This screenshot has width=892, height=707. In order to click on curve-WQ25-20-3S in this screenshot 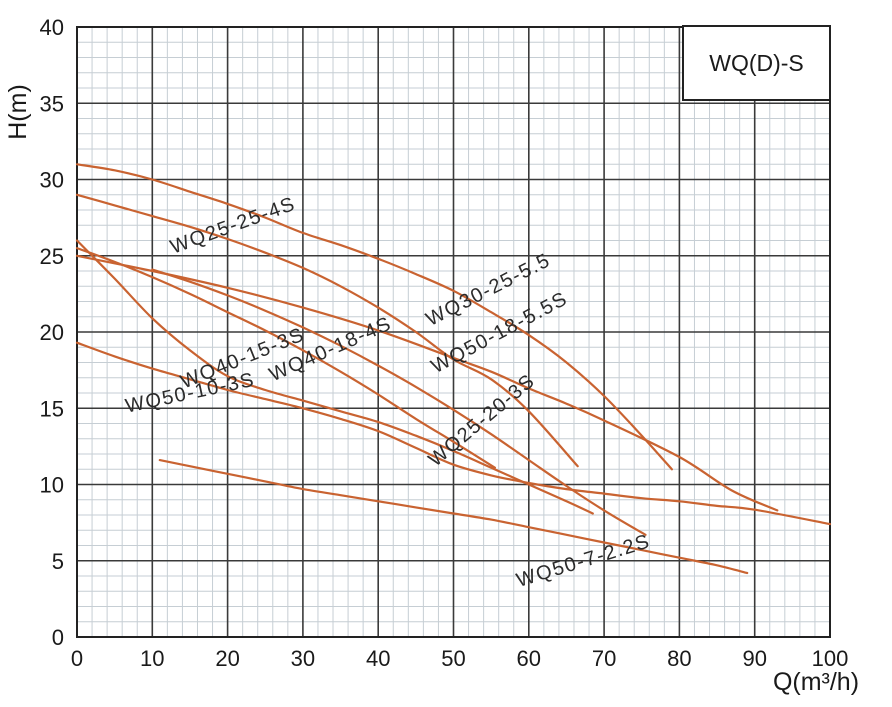, I will do `click(285, 358)`.